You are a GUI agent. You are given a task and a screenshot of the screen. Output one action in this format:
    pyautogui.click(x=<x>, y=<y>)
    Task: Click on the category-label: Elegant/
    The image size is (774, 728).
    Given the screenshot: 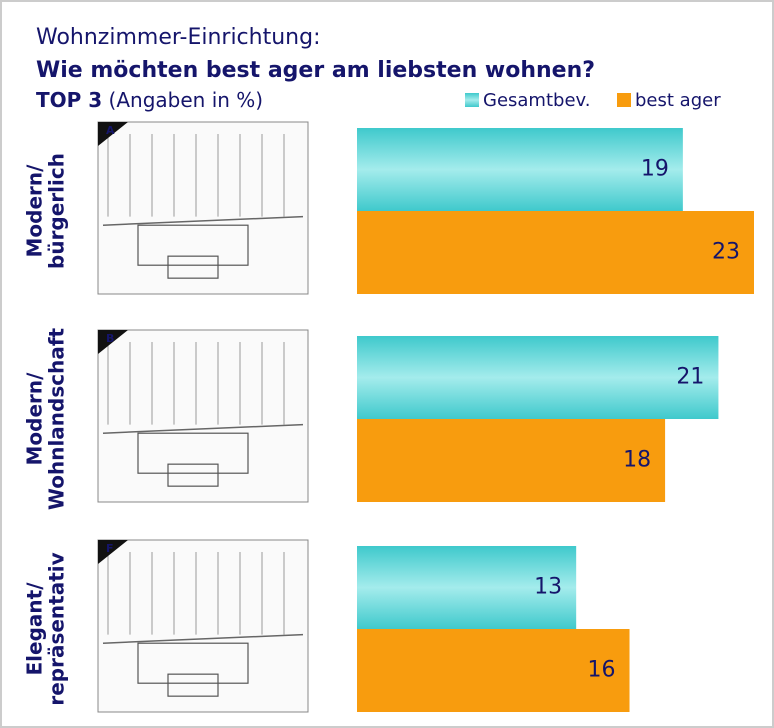 What is the action you would take?
    pyautogui.click(x=35, y=629)
    